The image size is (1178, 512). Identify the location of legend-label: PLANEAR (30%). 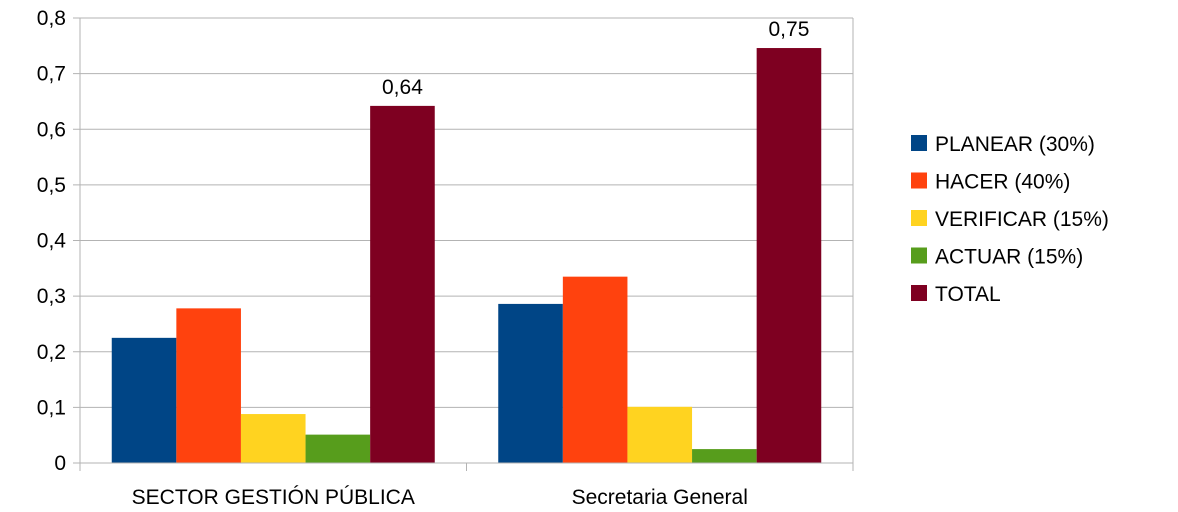
(1015, 144).